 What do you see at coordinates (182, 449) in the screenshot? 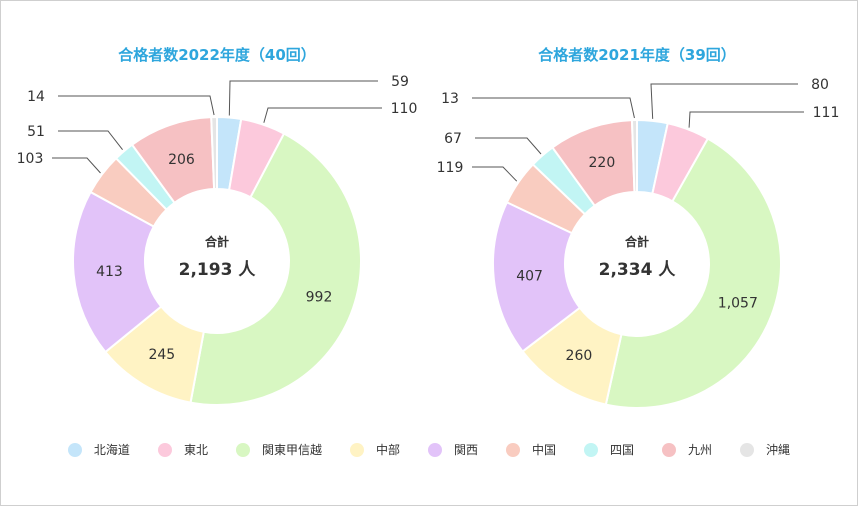
I see `legend-item-1: 東北` at bounding box center [182, 449].